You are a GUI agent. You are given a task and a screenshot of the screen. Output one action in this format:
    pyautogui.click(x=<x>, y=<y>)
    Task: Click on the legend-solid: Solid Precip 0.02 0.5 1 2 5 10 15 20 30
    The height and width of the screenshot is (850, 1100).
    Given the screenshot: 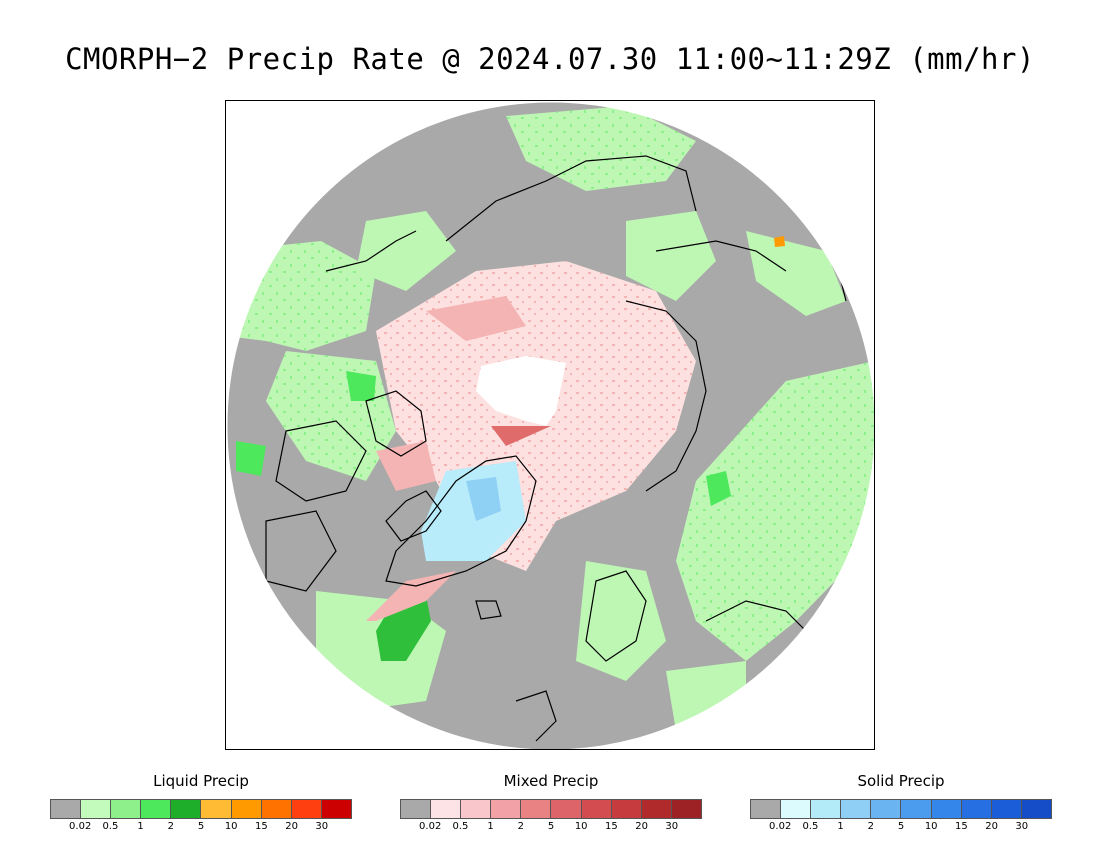 What is the action you would take?
    pyautogui.click(x=901, y=803)
    